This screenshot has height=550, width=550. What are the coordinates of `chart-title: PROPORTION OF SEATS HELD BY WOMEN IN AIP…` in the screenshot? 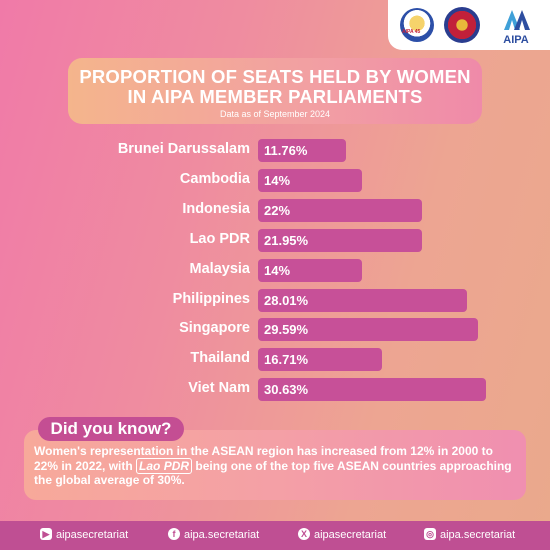 It's located at (275, 86).